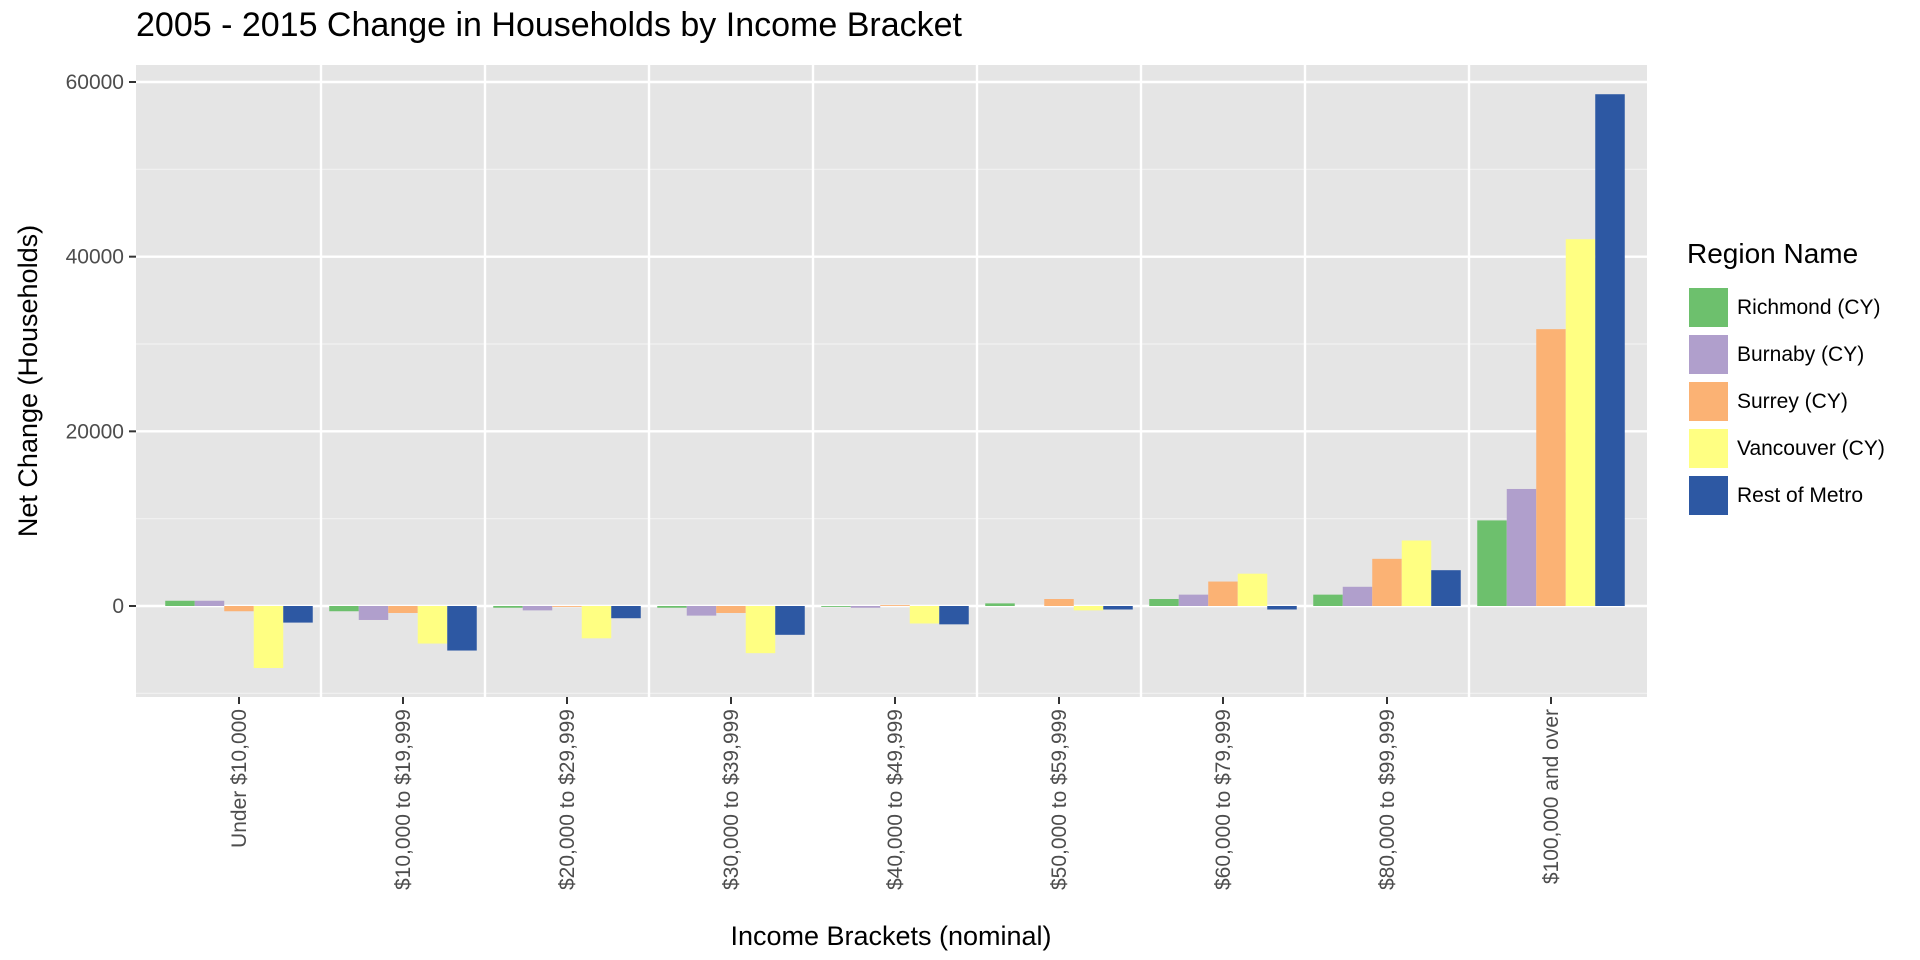 The height and width of the screenshot is (960, 1920). I want to click on legend-label: Surrey (CY), so click(1792, 401).